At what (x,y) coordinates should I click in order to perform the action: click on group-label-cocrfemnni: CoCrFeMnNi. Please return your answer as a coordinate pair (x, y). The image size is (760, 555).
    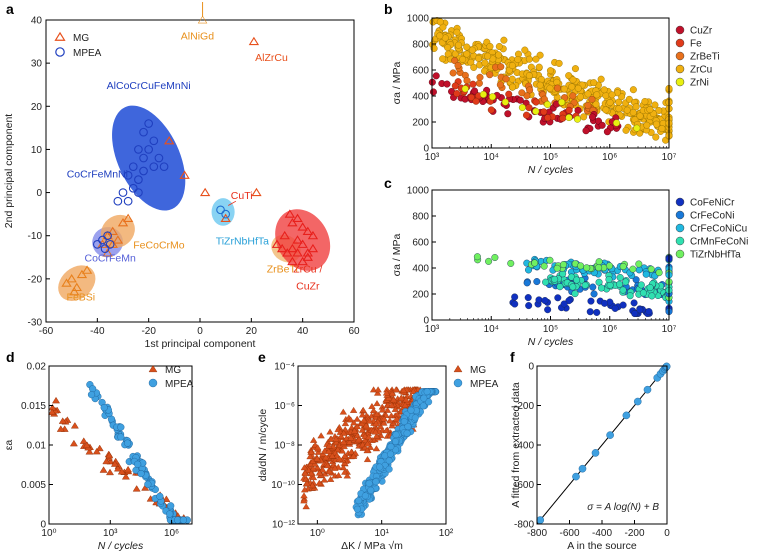
    Looking at the image, I should click on (97, 174).